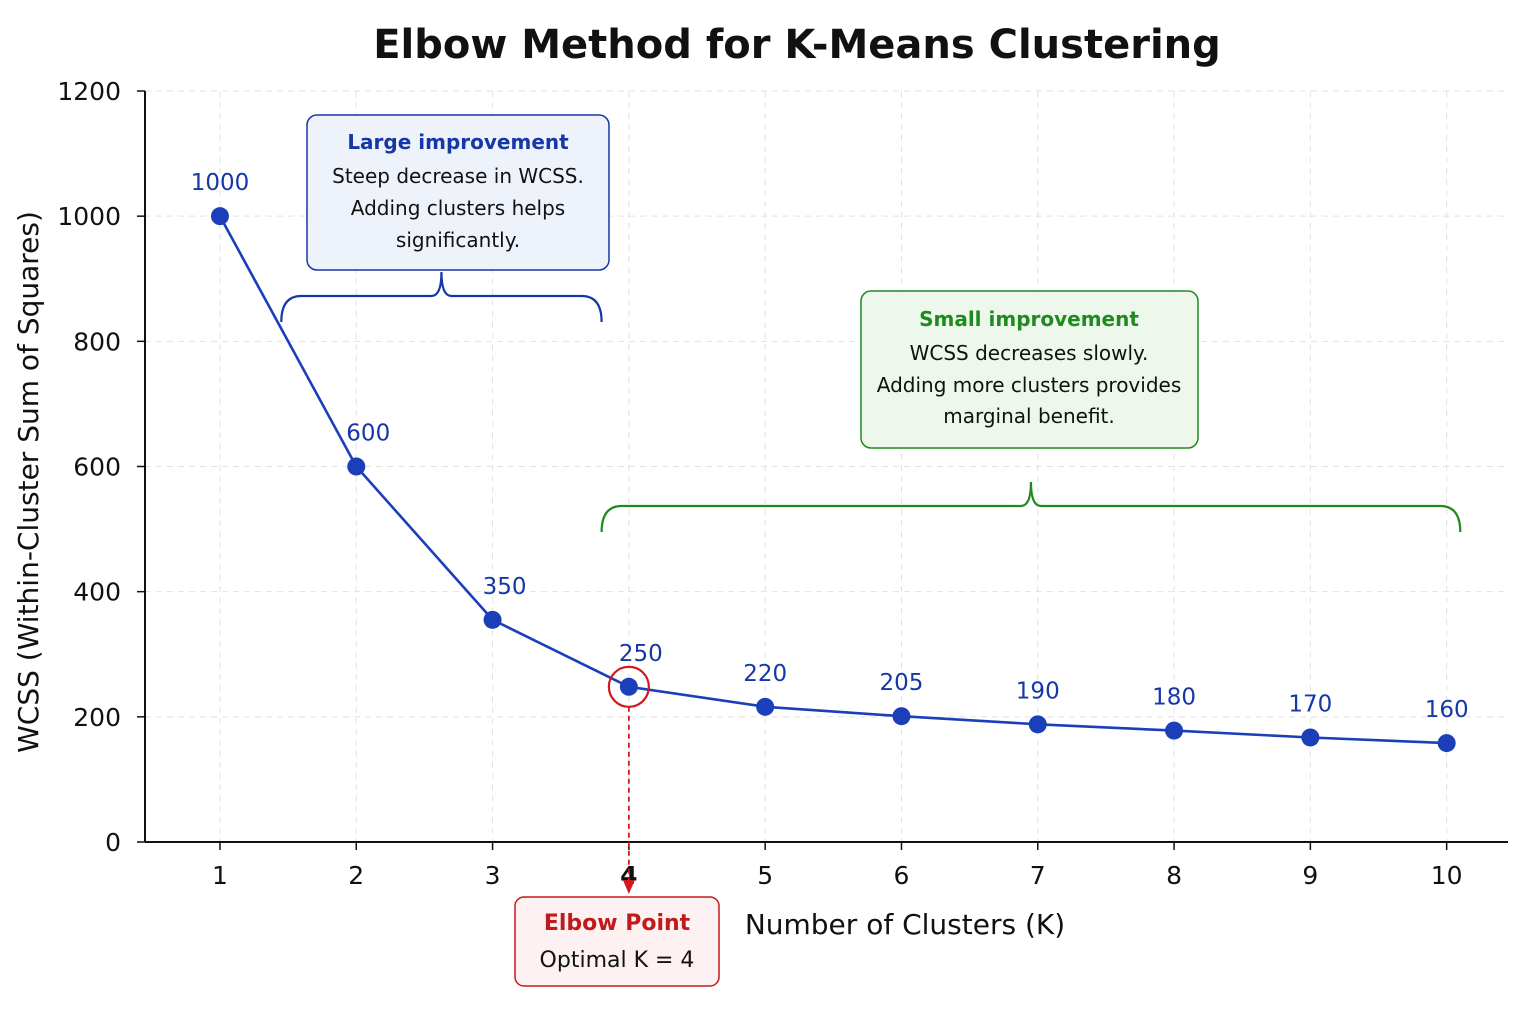 Image resolution: width=1536 pixels, height=1024 pixels. What do you see at coordinates (458, 192) in the screenshot?
I see `large-improvement-box` at bounding box center [458, 192].